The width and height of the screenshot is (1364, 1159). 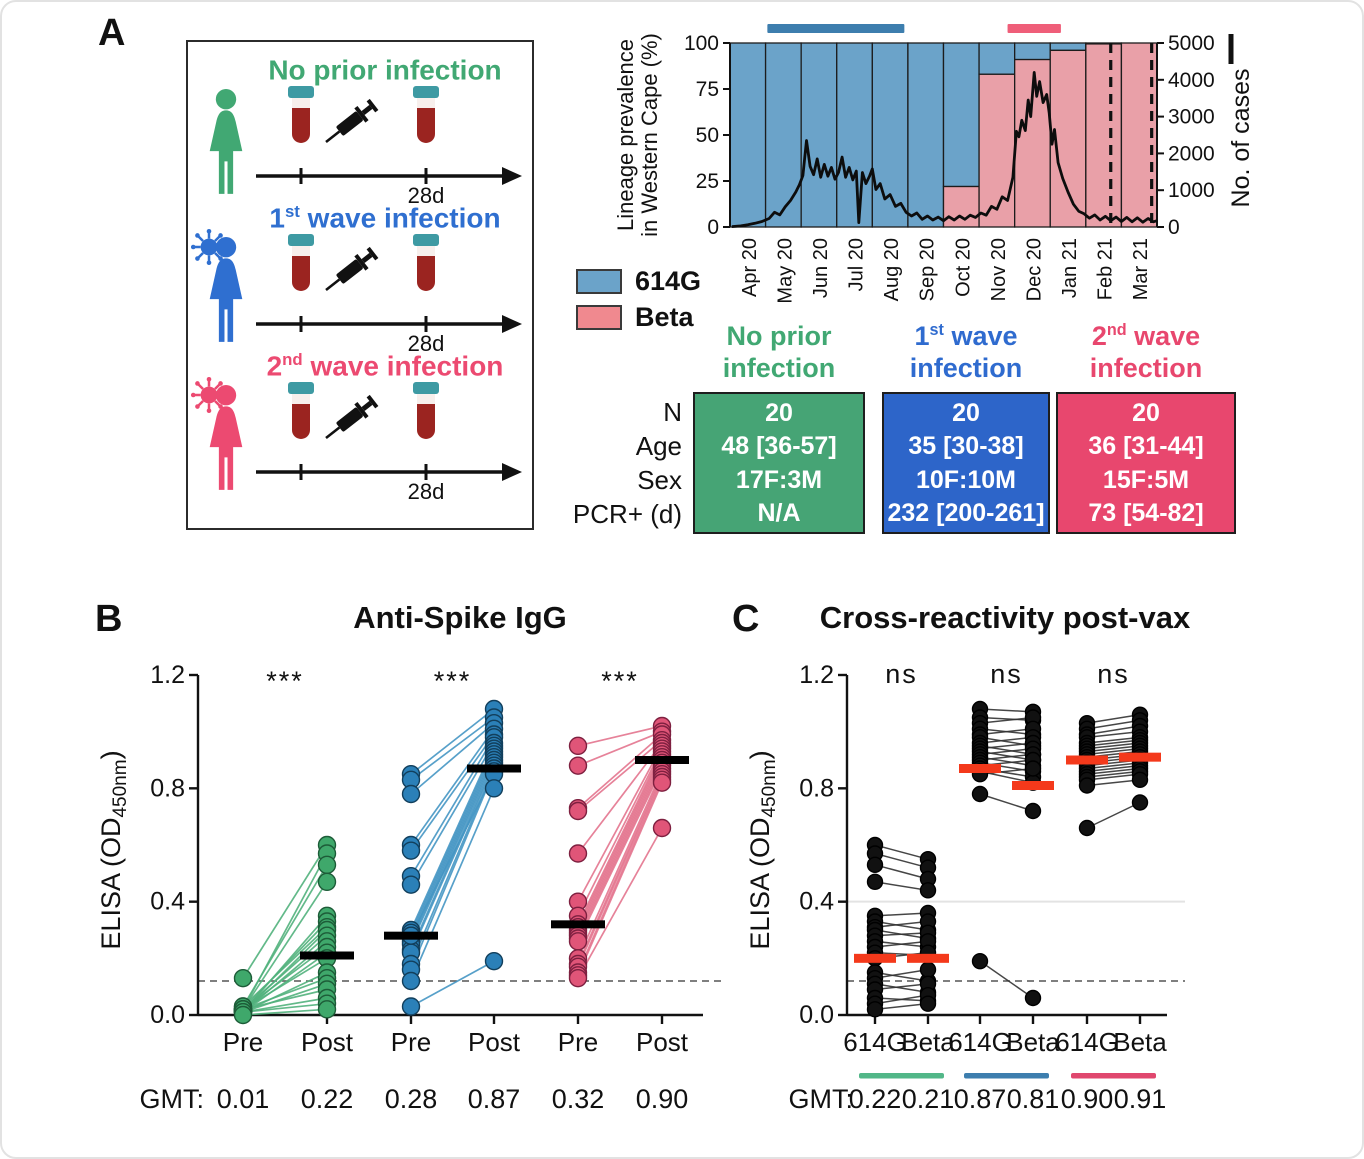 I want to click on group-underline, so click(x=1006, y=1076).